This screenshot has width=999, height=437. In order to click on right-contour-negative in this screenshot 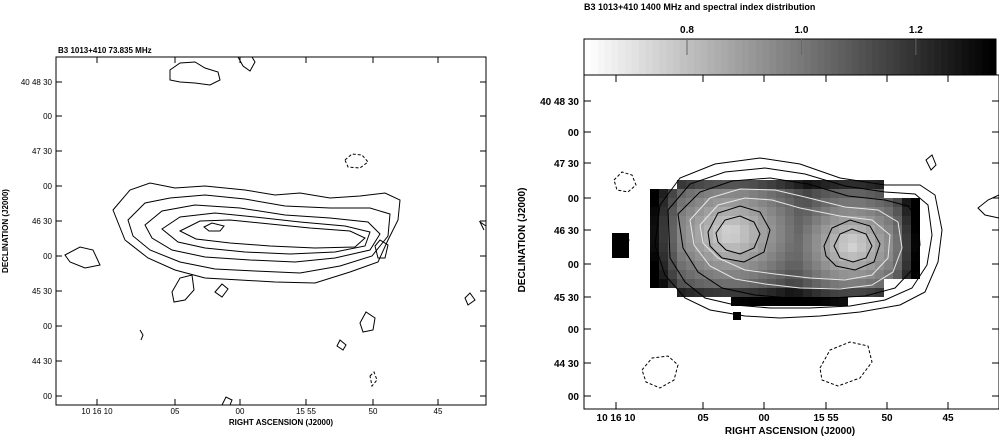, I will do `click(625, 182)`.